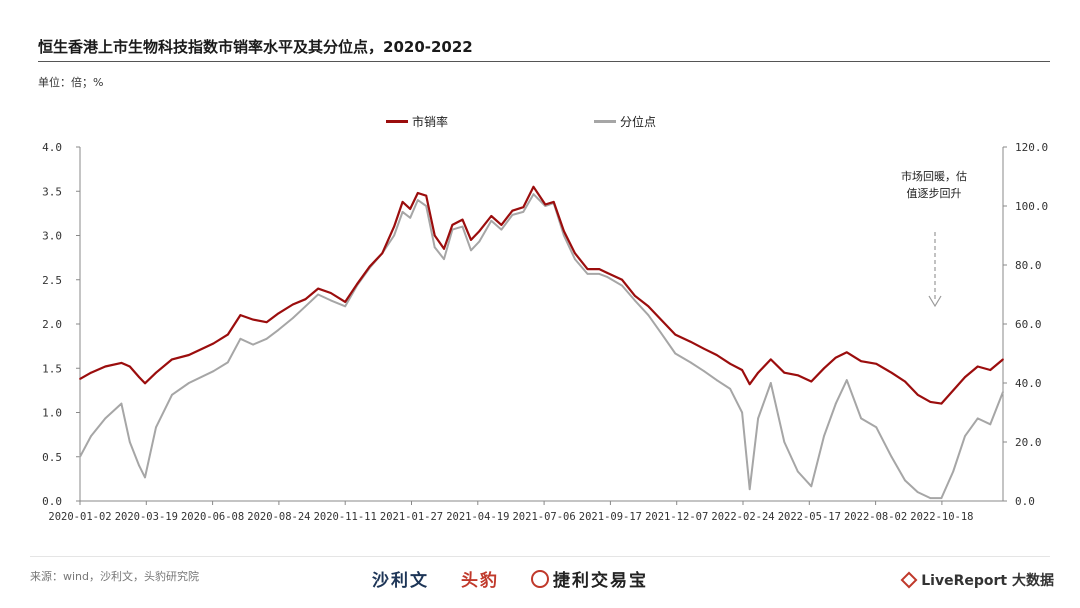  What do you see at coordinates (540, 578) in the screenshot?
I see `jieli-ring-icon` at bounding box center [540, 578].